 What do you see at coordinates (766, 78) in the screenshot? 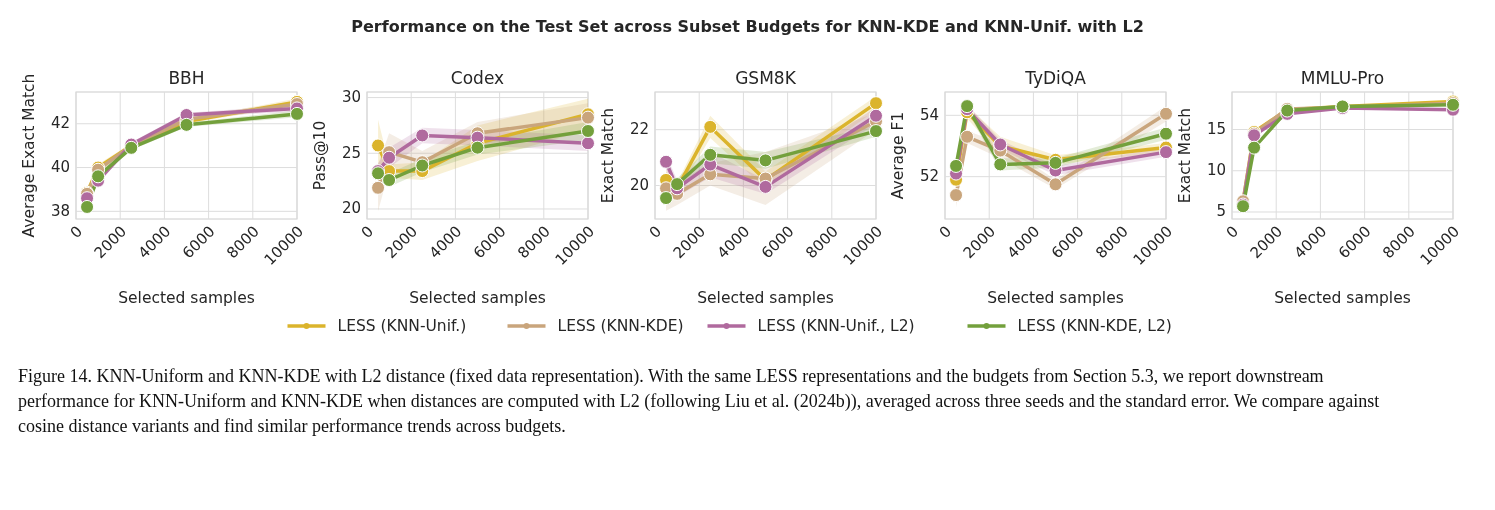
I see `chart-title: GSM8K` at bounding box center [766, 78].